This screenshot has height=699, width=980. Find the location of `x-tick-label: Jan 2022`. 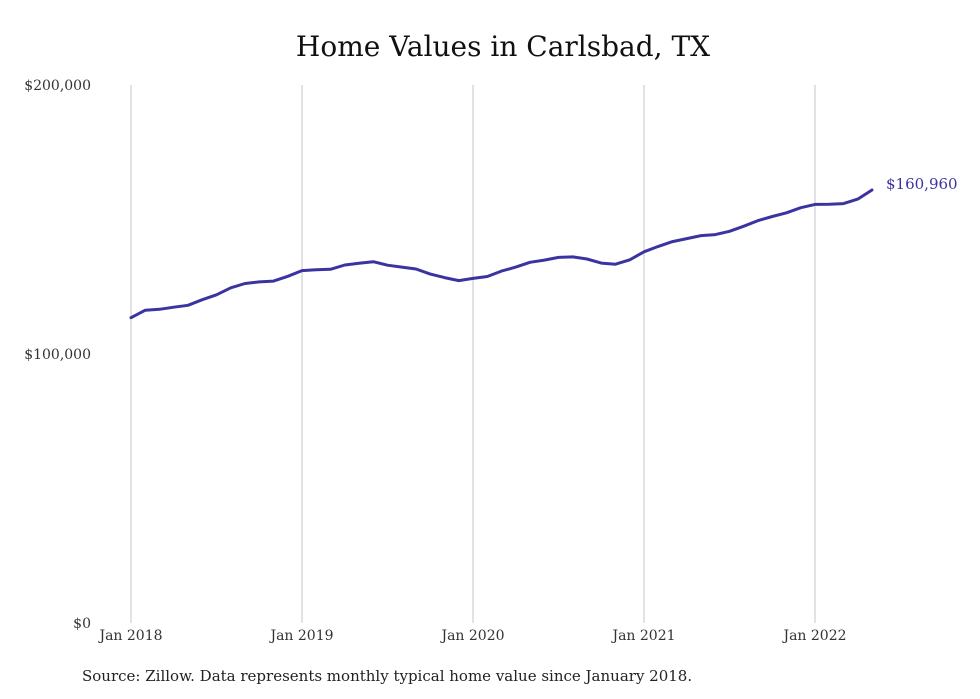

x-tick-label: Jan 2022 is located at coordinates (813, 636).